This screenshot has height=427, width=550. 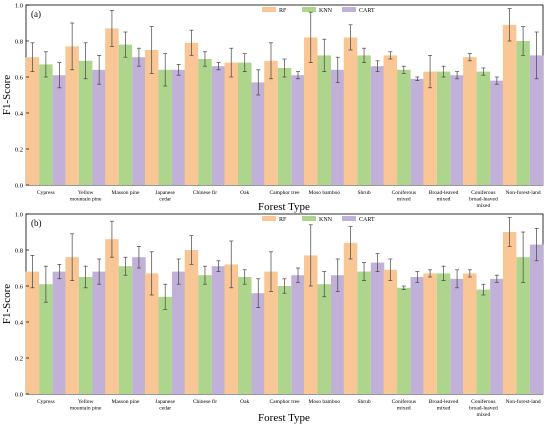 I want to click on x-tick-label: Camphor tree, so click(x=284, y=402).